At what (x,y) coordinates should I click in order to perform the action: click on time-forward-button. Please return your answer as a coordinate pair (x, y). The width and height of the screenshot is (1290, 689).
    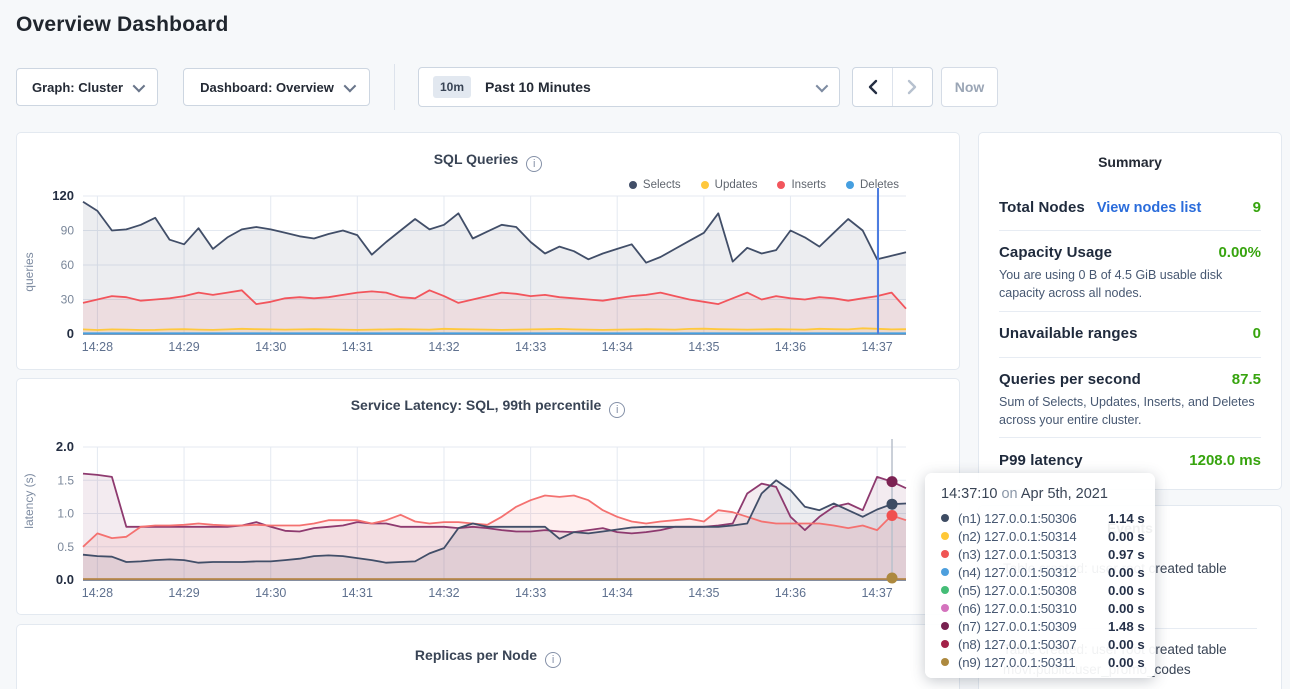
    Looking at the image, I should click on (912, 87).